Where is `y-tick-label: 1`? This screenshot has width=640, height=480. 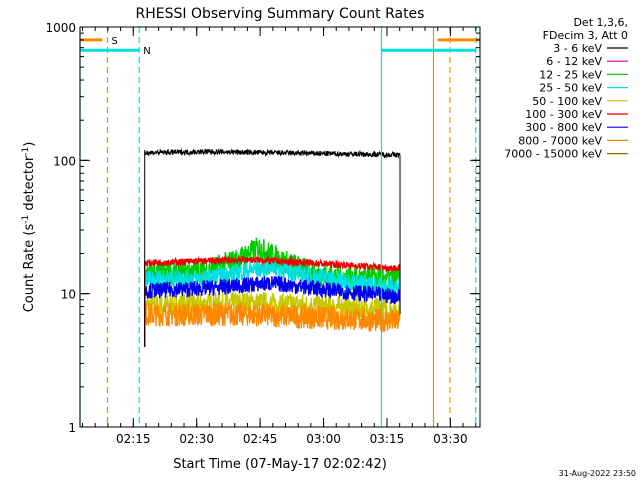
y-tick-label: 1 is located at coordinates (72, 428).